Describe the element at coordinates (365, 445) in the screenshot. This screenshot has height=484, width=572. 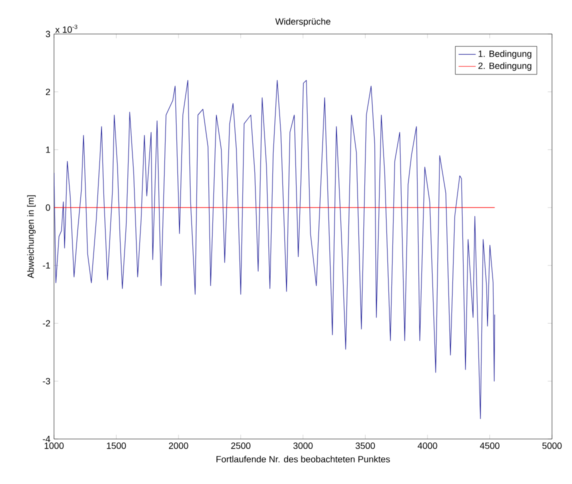
I see `x-tick-label: 3500` at that location.